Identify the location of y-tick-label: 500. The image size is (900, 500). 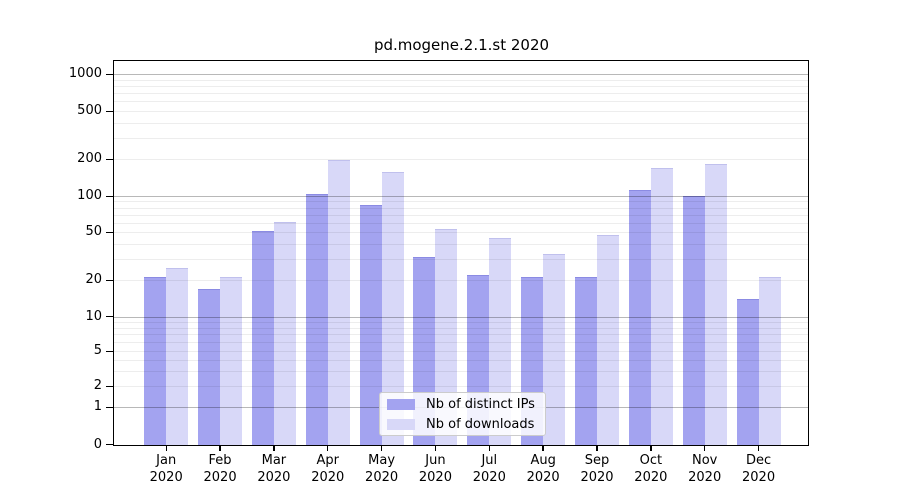
(89, 110).